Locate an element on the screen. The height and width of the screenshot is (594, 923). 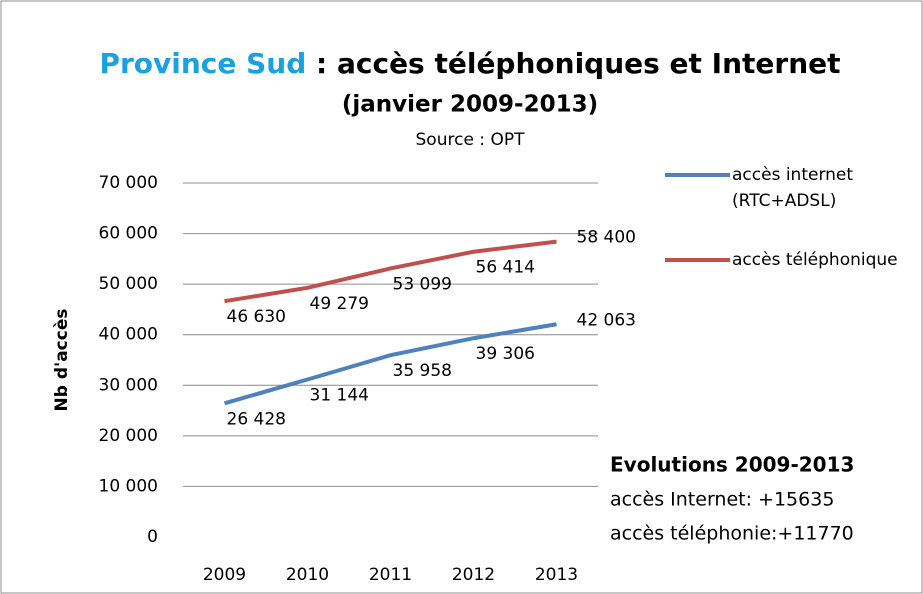
title-part: Province Sud is located at coordinates (202, 63).